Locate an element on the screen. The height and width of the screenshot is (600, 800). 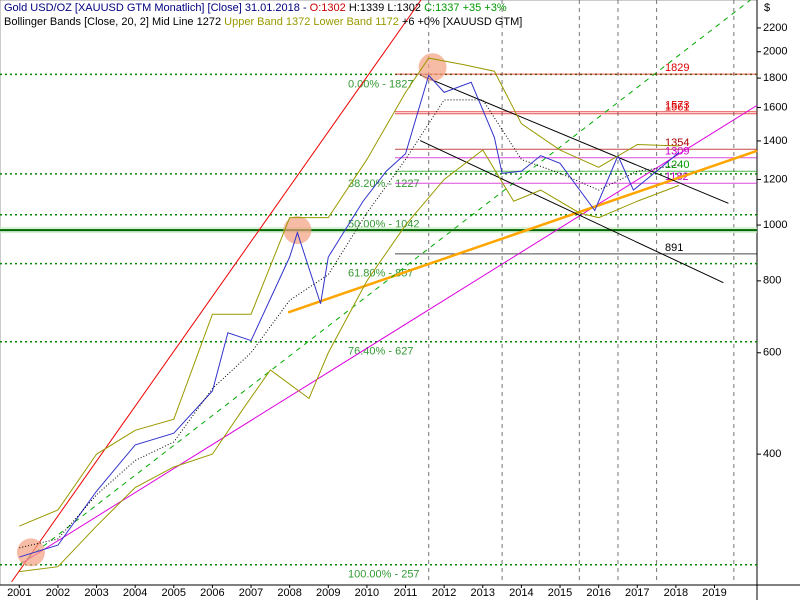
x-tick-label: 2002 is located at coordinates (58, 593).